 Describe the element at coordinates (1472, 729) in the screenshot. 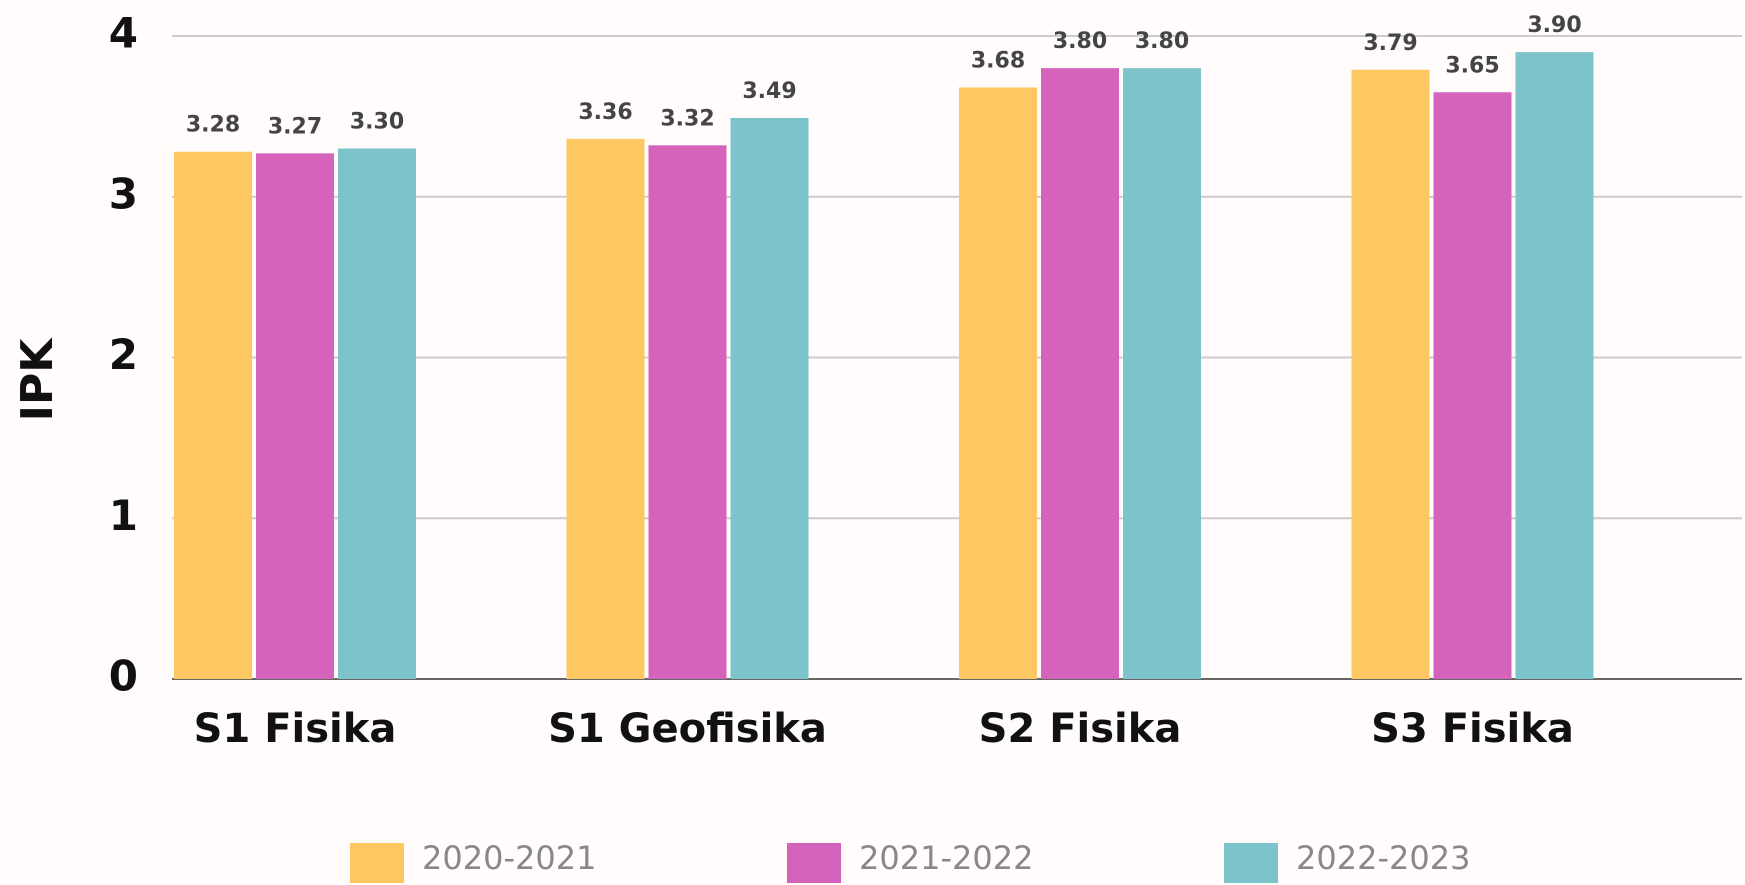

I see `x-tick-label: S3 Fisika` at that location.